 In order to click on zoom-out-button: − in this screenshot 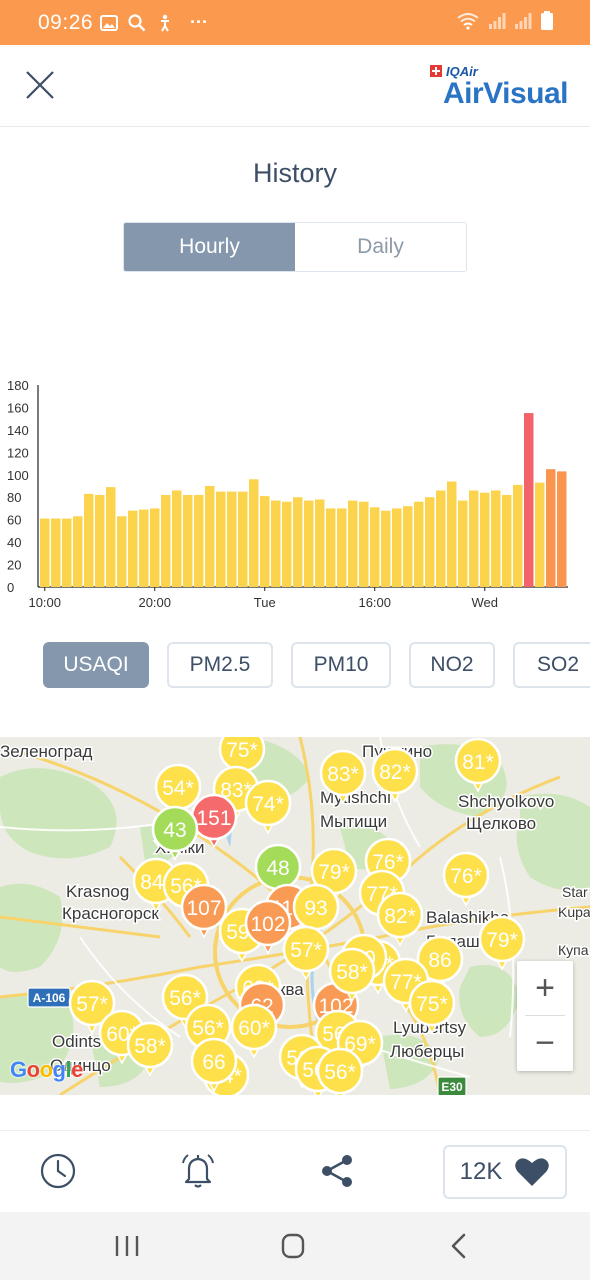, I will do `click(545, 1043)`.